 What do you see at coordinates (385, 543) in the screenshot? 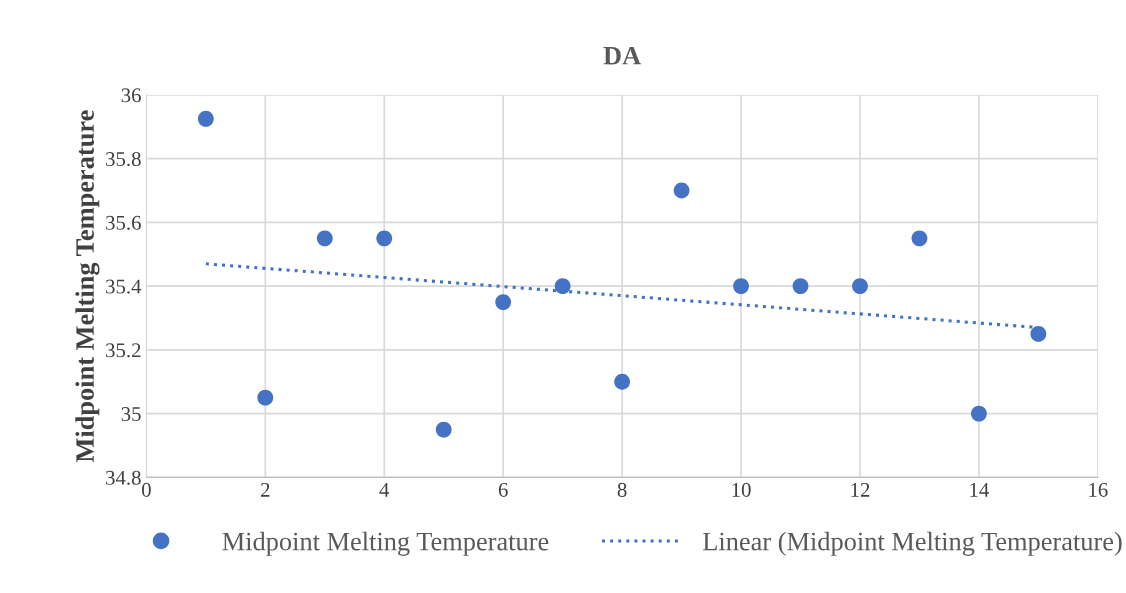
I see `legend-label: Midpoint Melting Temperature` at bounding box center [385, 543].